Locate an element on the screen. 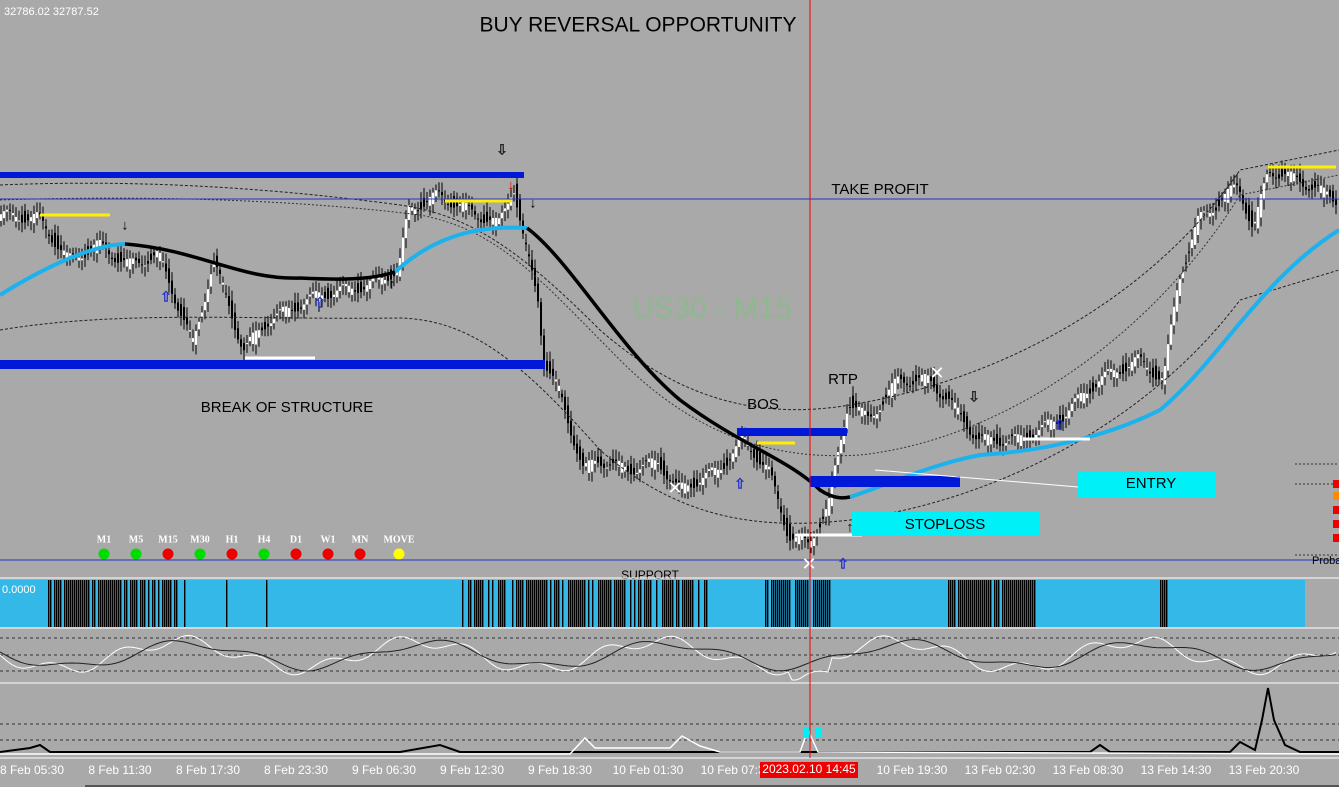  bos-long-label: BREAK OF STRUCTURE is located at coordinates (287, 407).